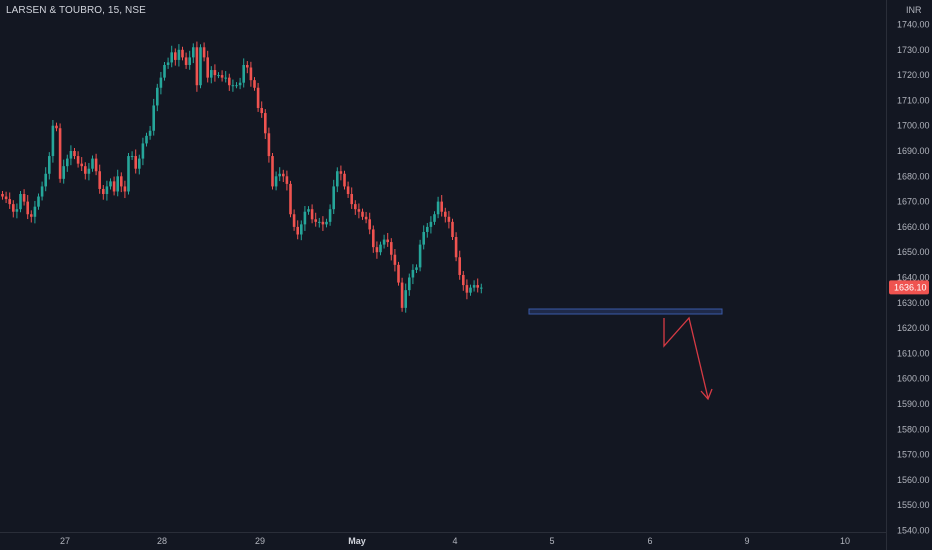 This screenshot has height=550, width=932. What do you see at coordinates (914, 10) in the screenshot?
I see `currency-label: INR` at bounding box center [914, 10].